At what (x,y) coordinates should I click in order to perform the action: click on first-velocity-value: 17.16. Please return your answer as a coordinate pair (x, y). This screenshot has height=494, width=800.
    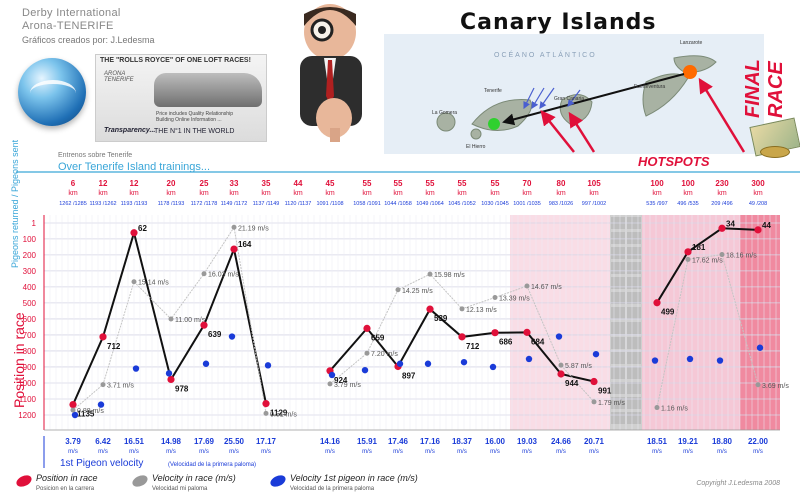
    Looking at the image, I should click on (430, 441).